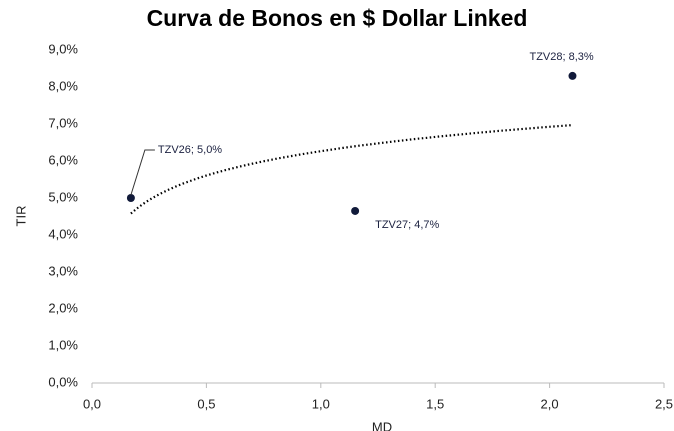  What do you see at coordinates (351, 169) in the screenshot?
I see `trendline` at bounding box center [351, 169].